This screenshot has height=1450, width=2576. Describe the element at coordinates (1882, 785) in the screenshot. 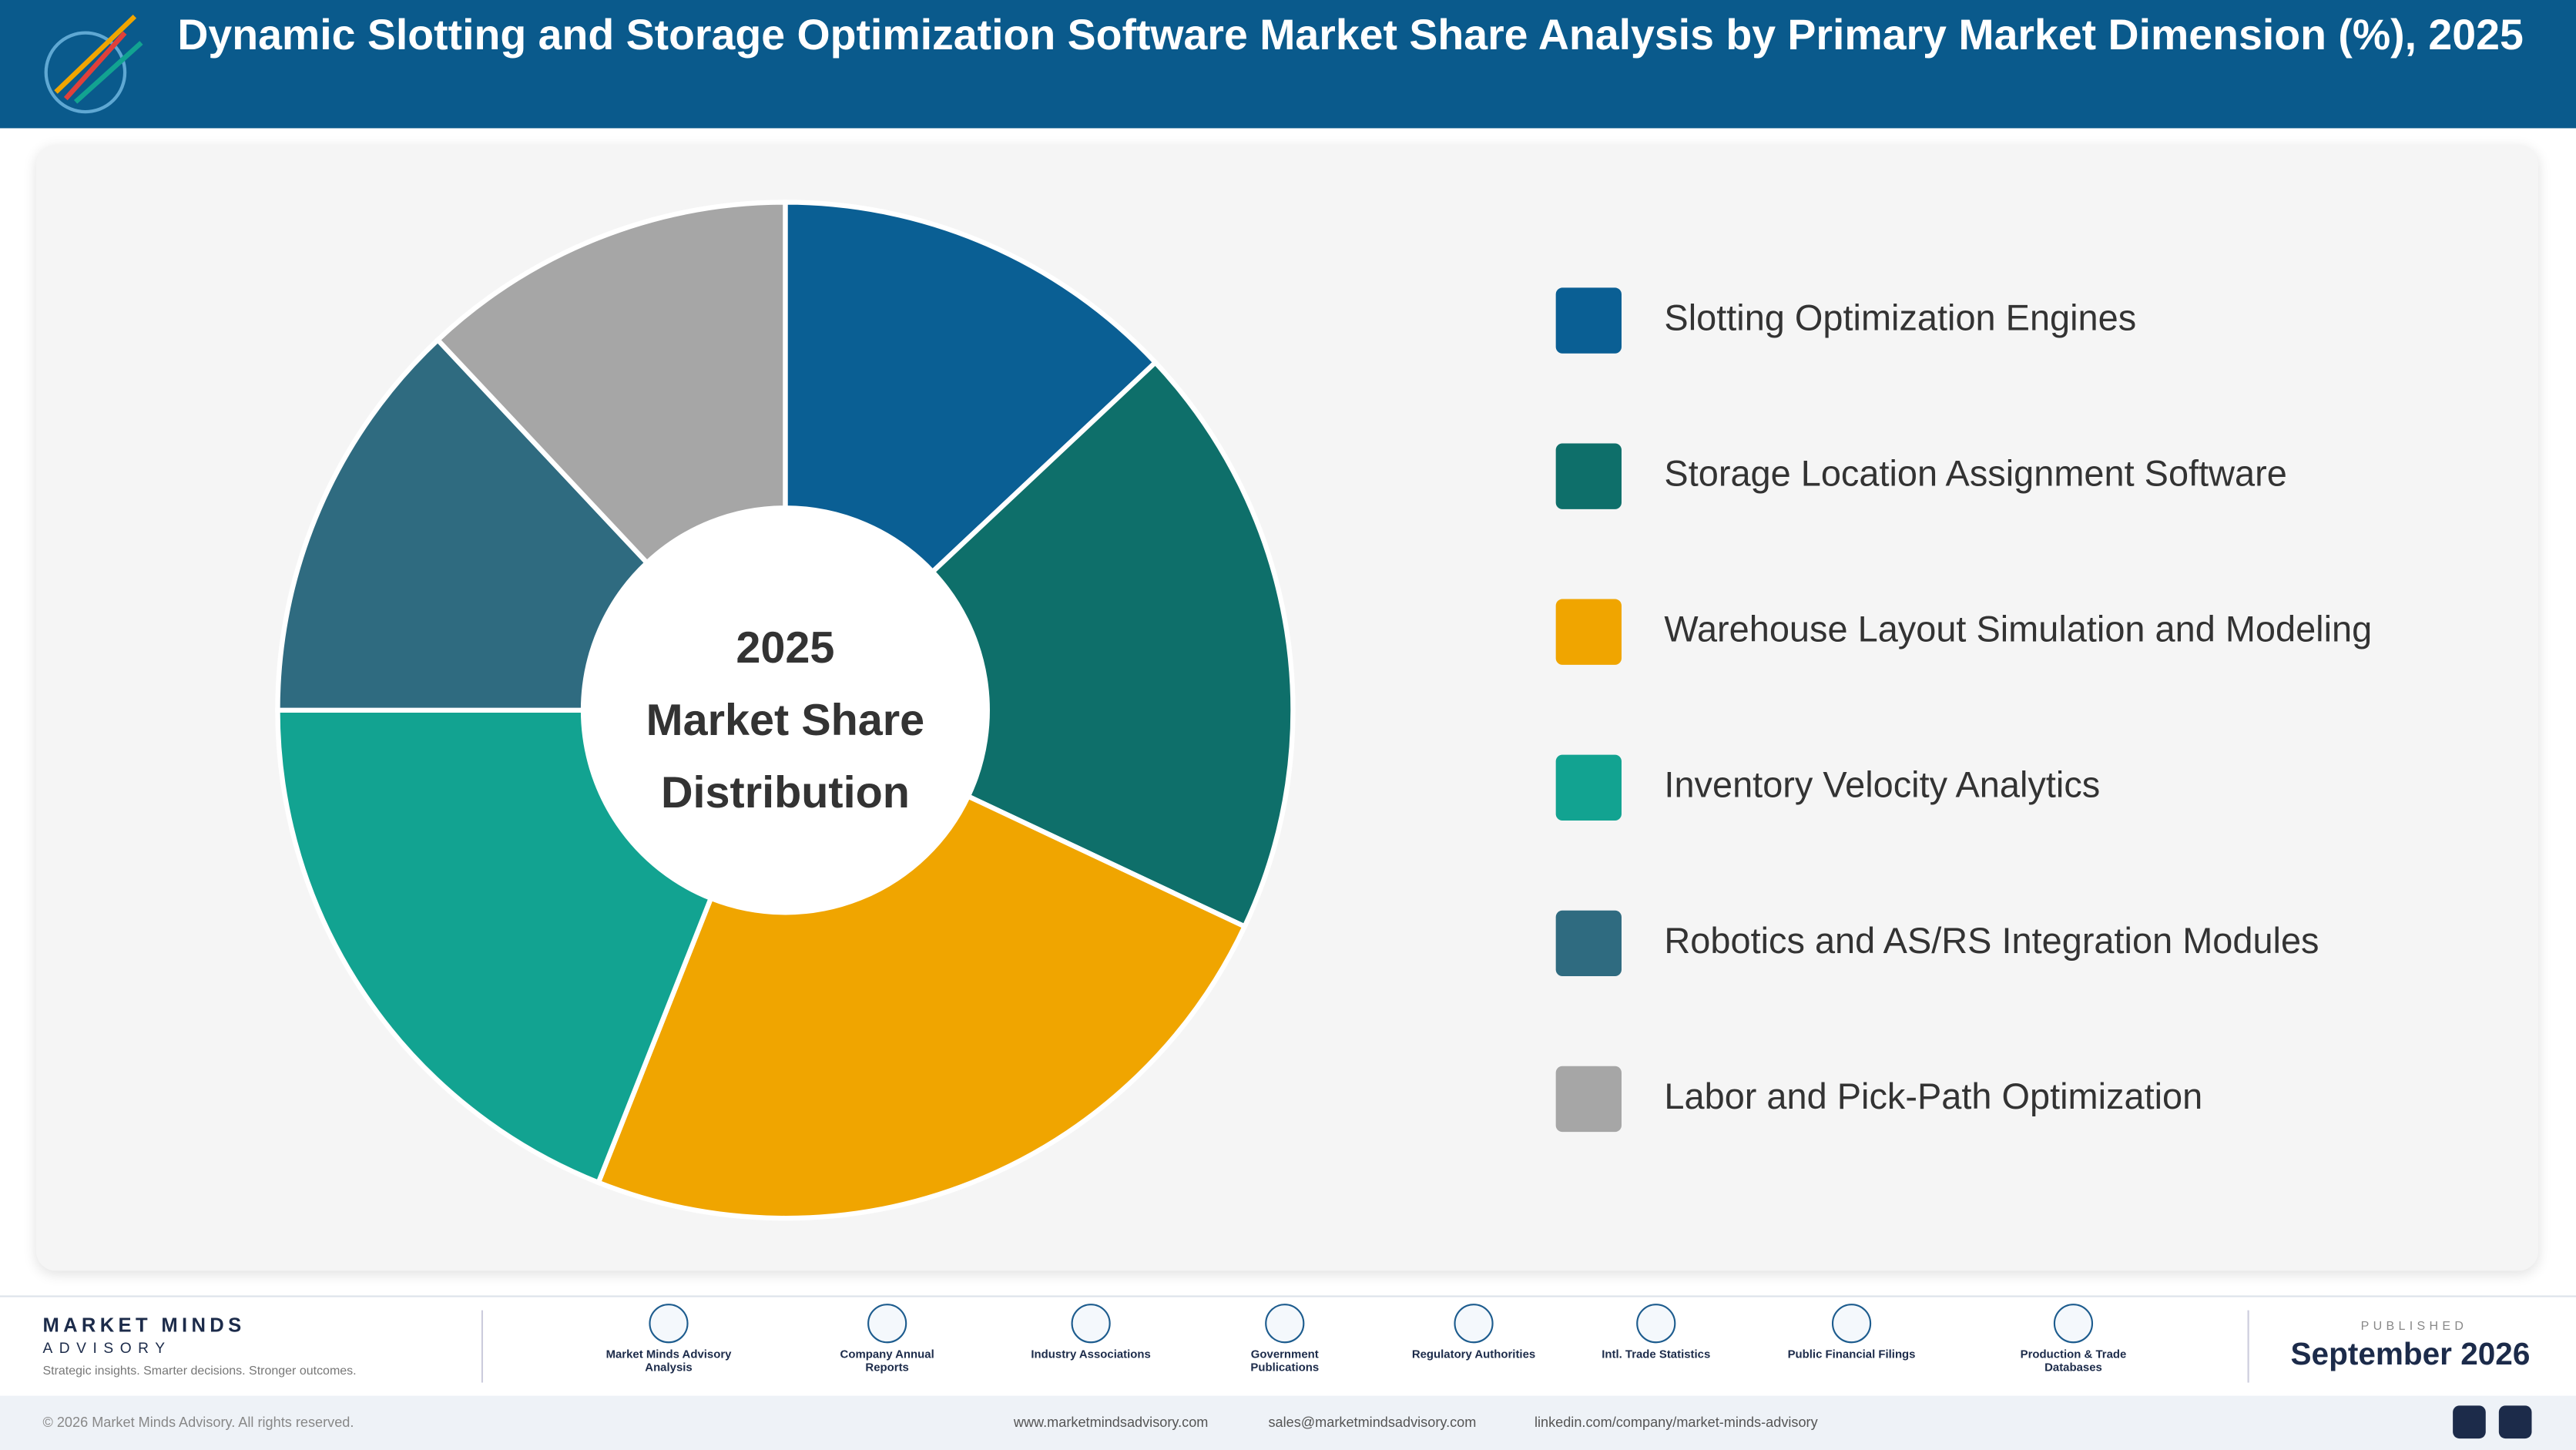

I see `legend-label: Inventory Velocity Analytics` at that location.